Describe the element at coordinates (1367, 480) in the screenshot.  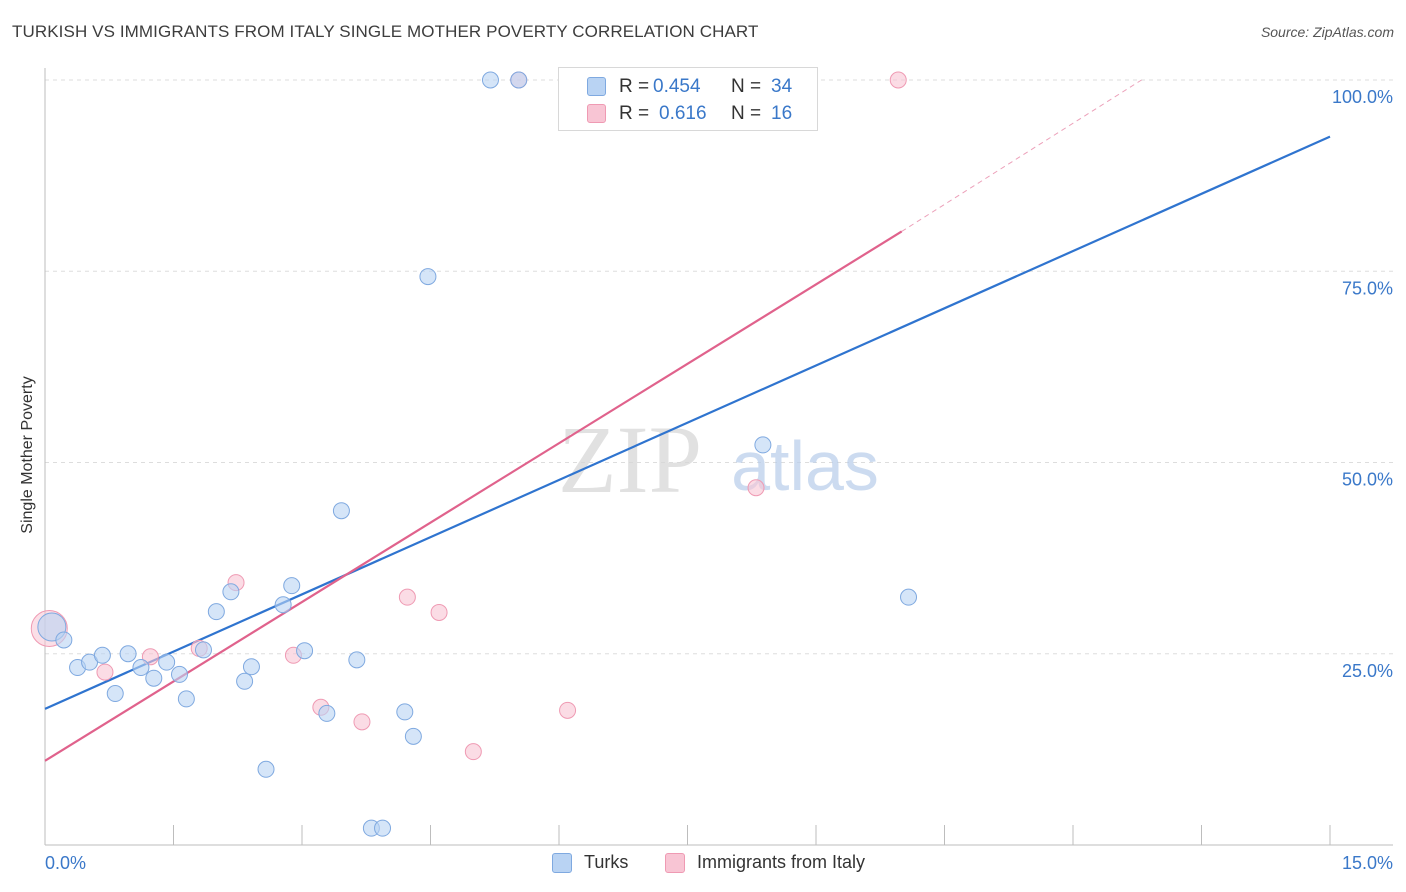
I see `y-tick-label: 50.0%` at that location.